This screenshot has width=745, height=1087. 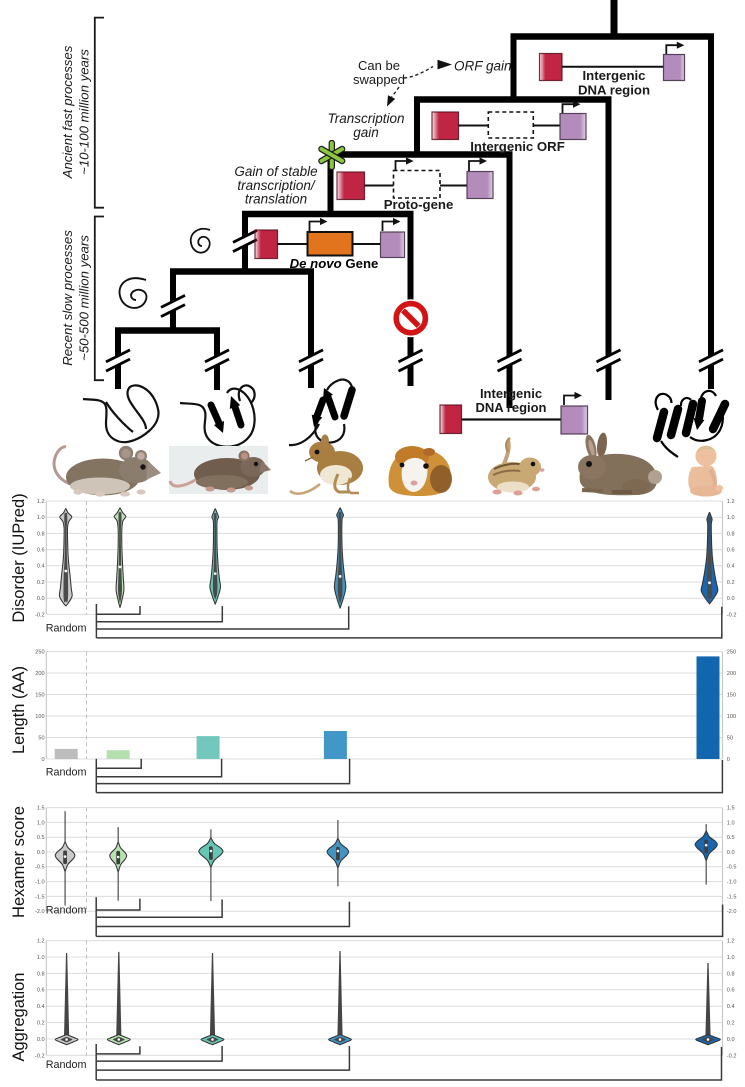 I want to click on svg-text: Recent slow processes, so click(x=67, y=298).